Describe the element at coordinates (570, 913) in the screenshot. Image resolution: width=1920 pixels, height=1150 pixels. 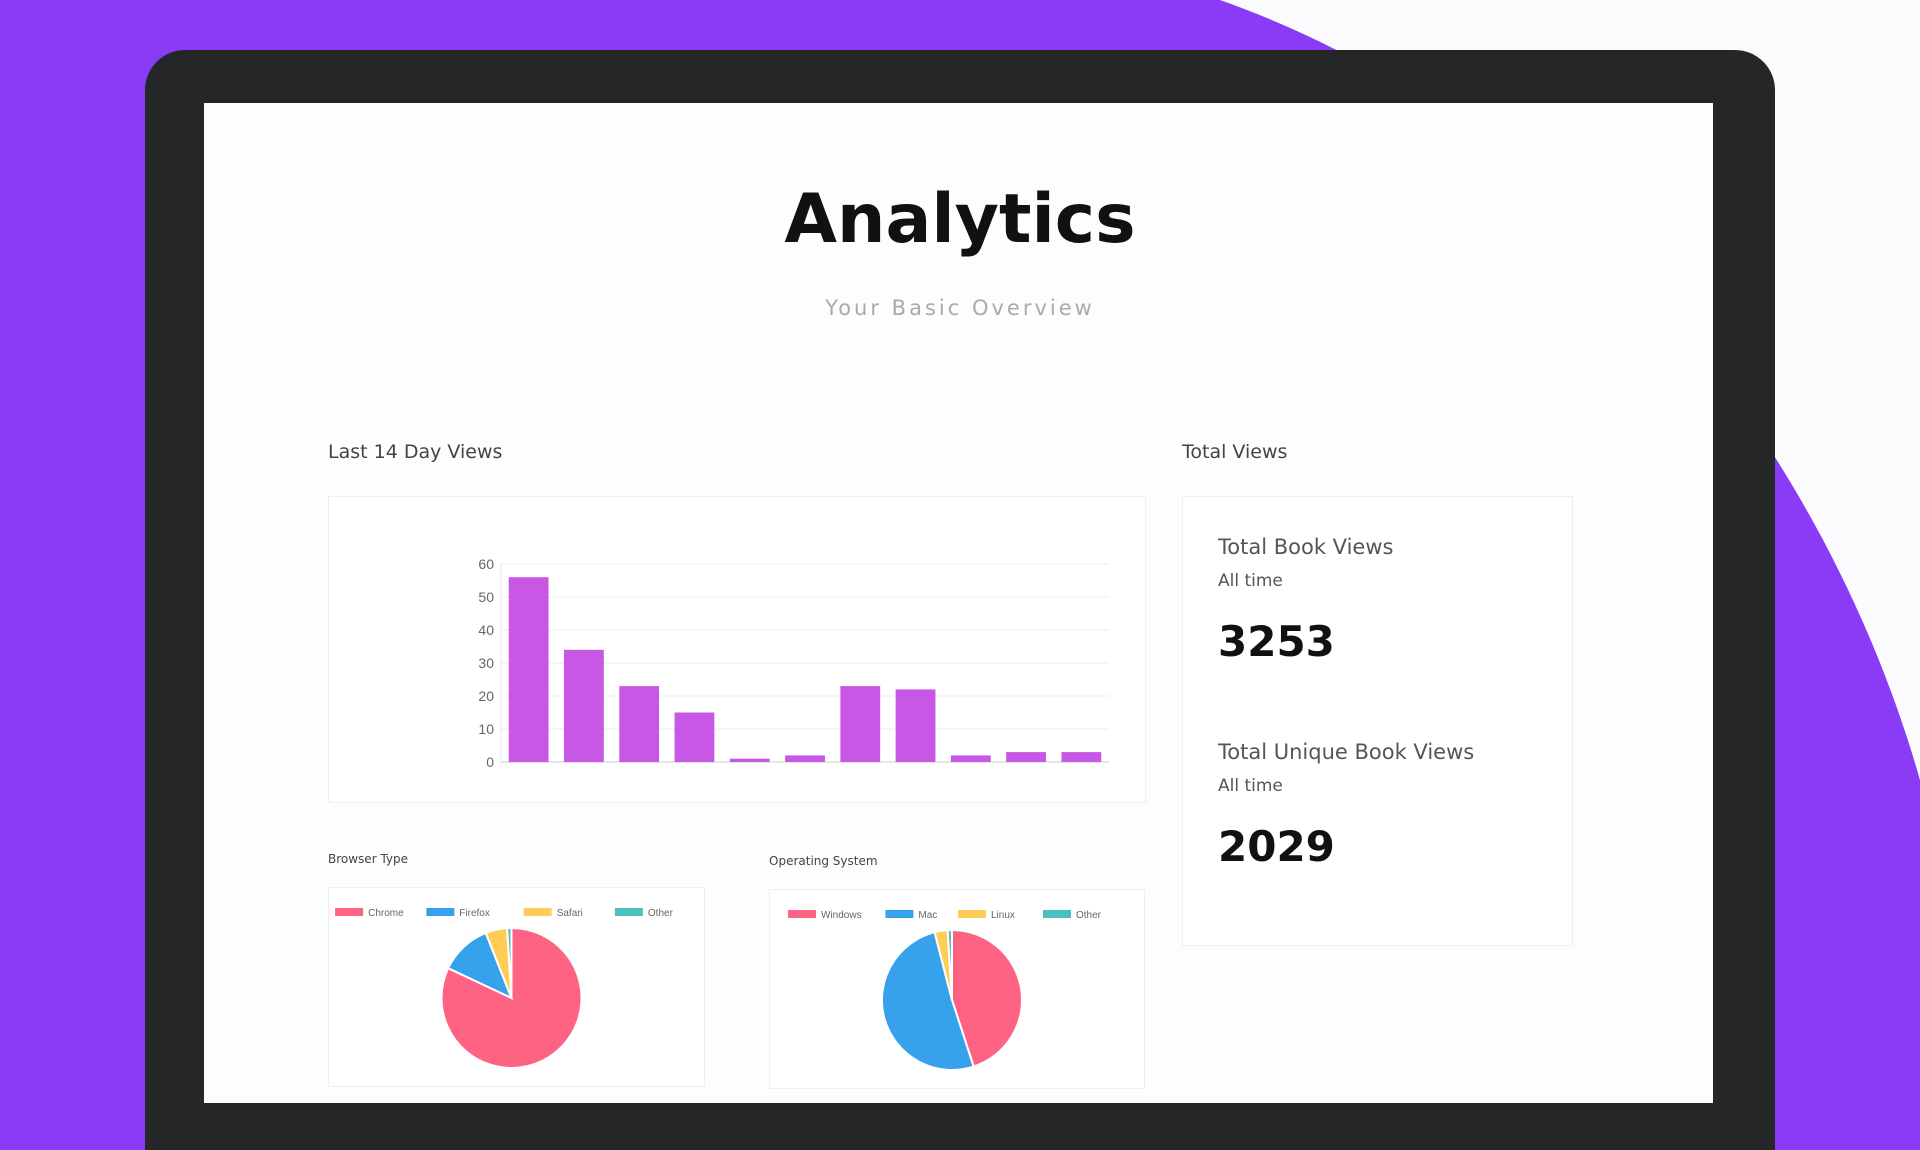
I see `legend-label: Safari` at that location.